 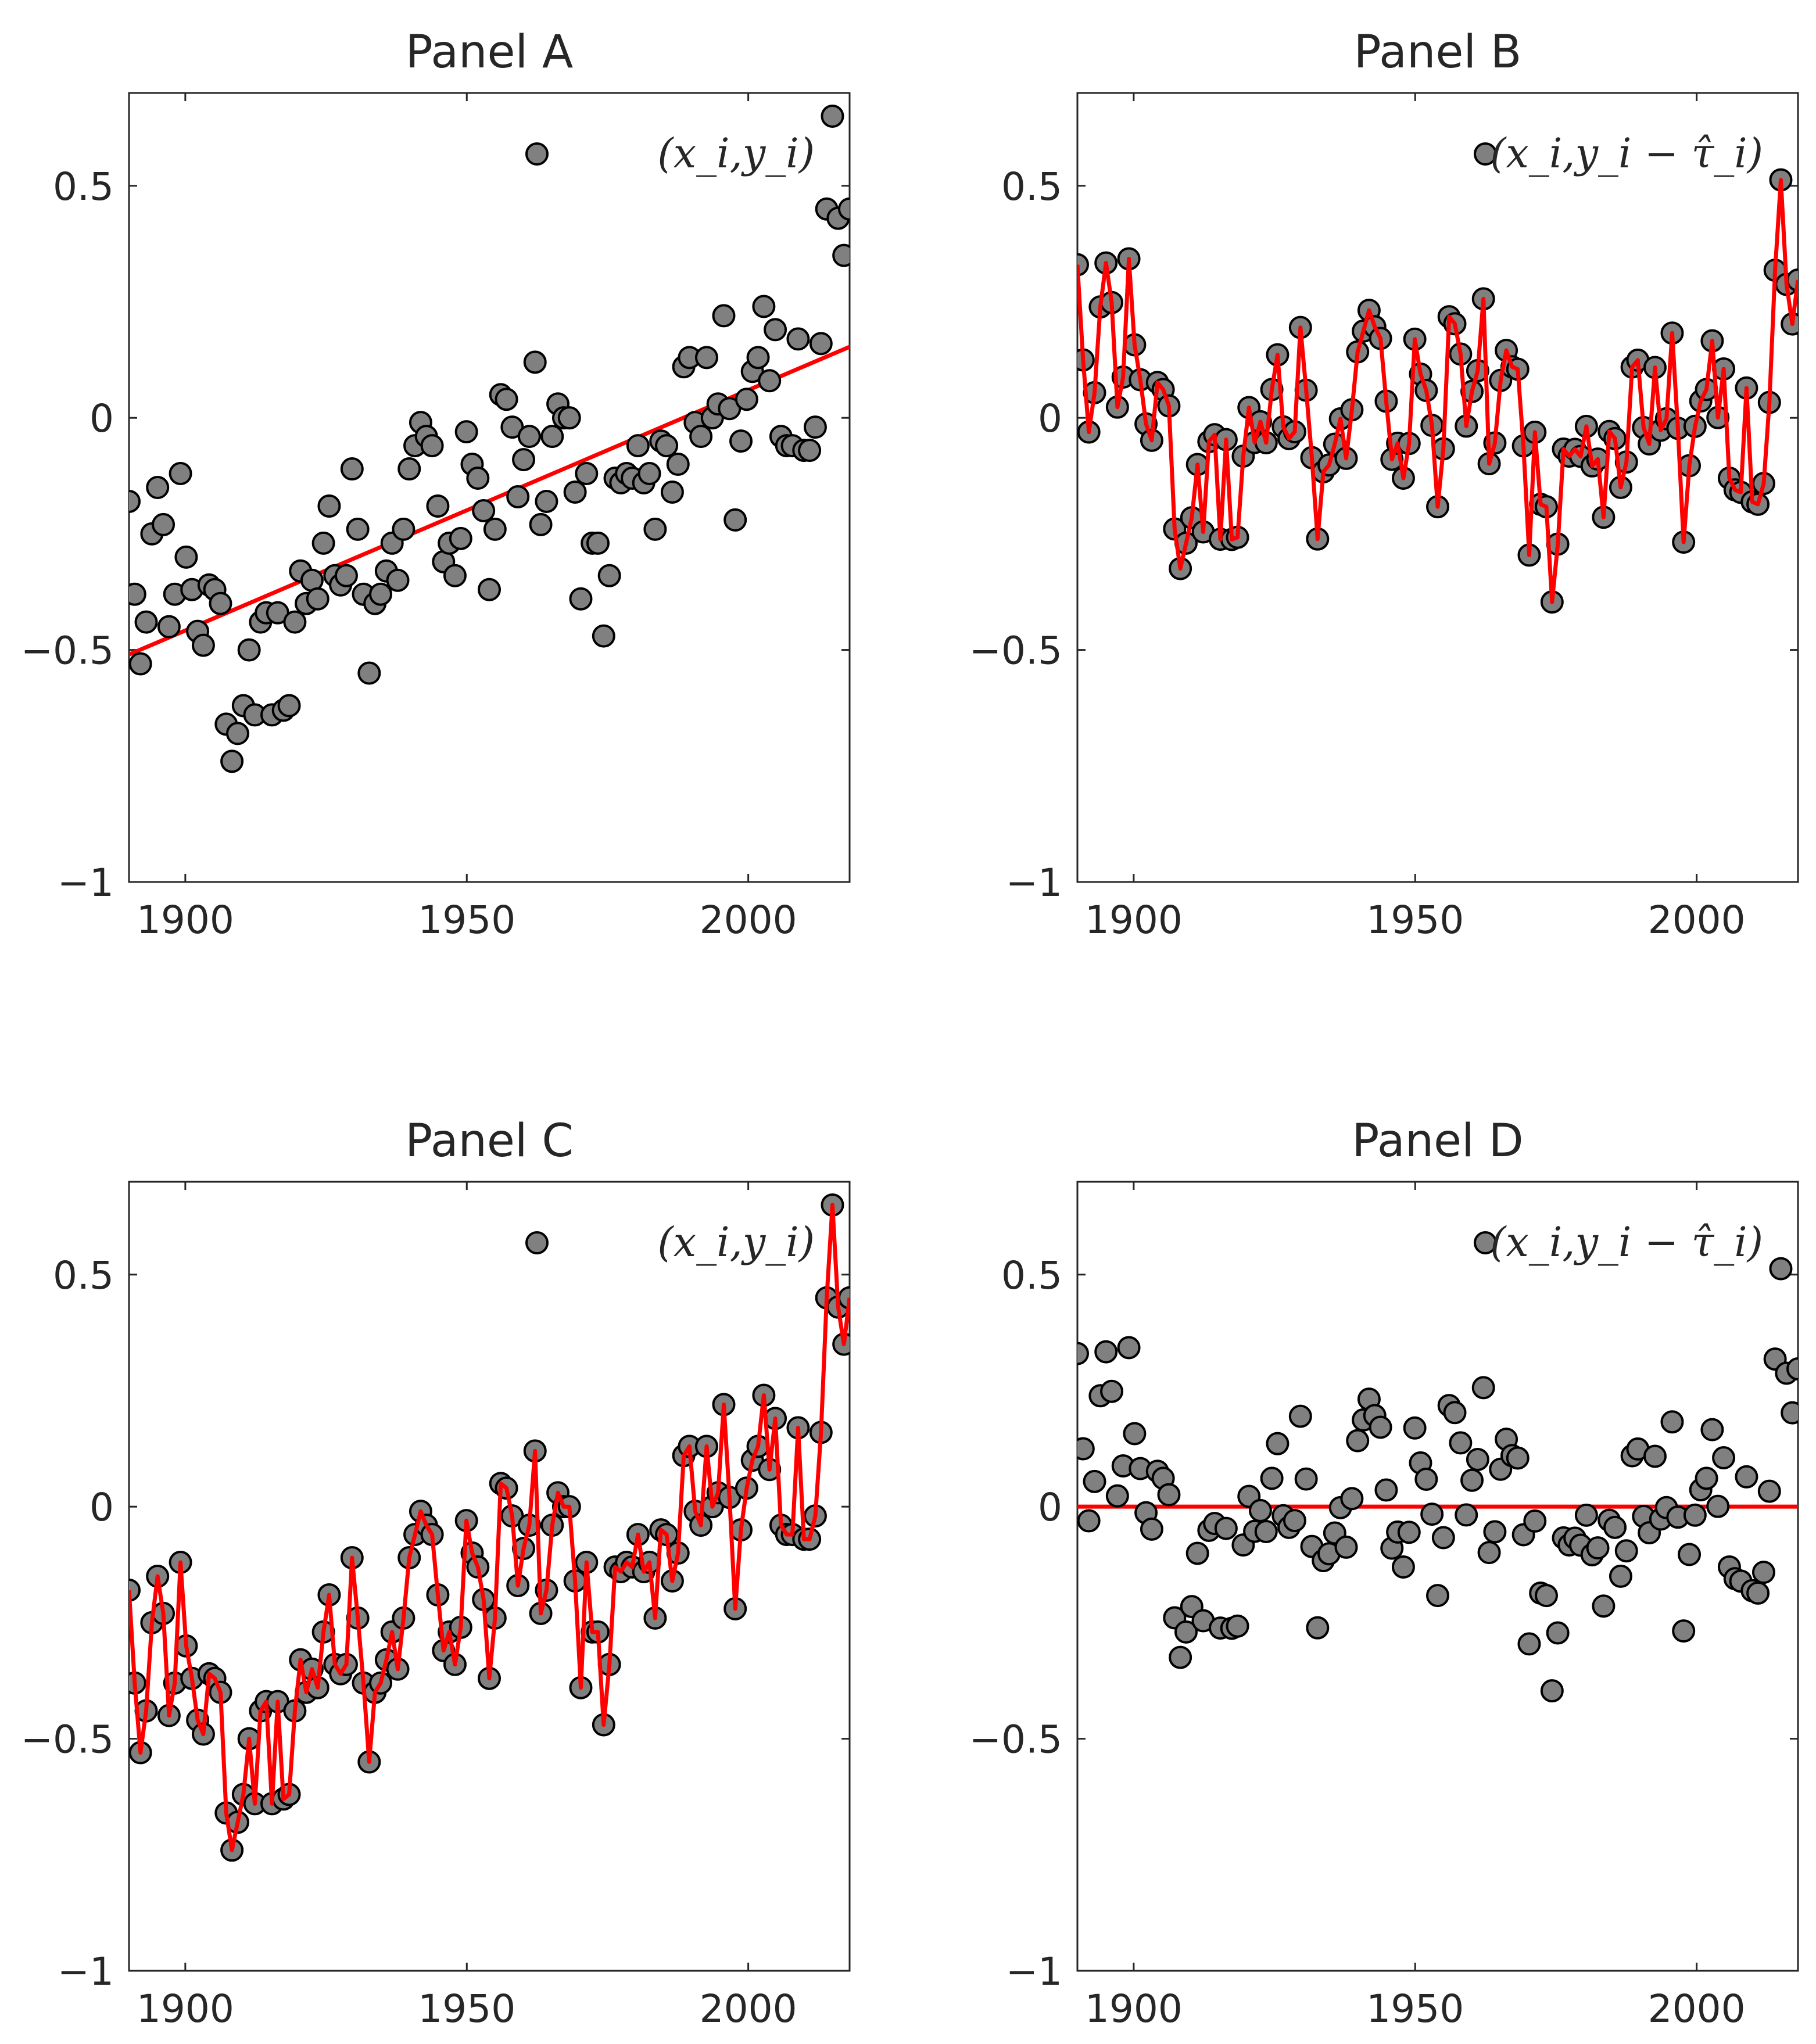 I want to click on panel-title: Panel D, so click(x=1437, y=1141).